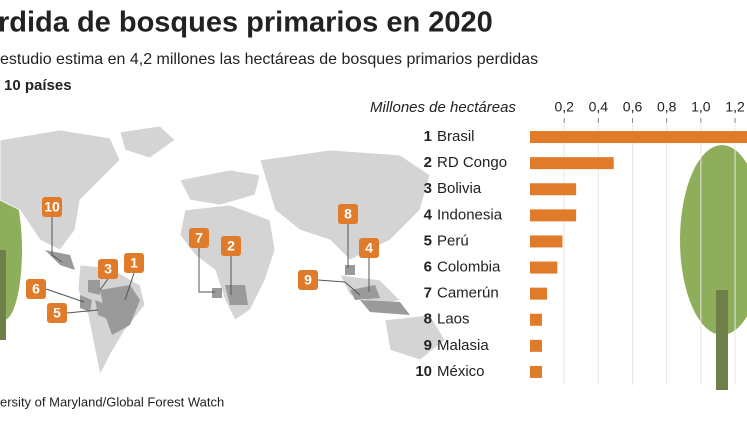 The height and width of the screenshot is (427, 747). I want to click on rank-label: 5, so click(428, 240).